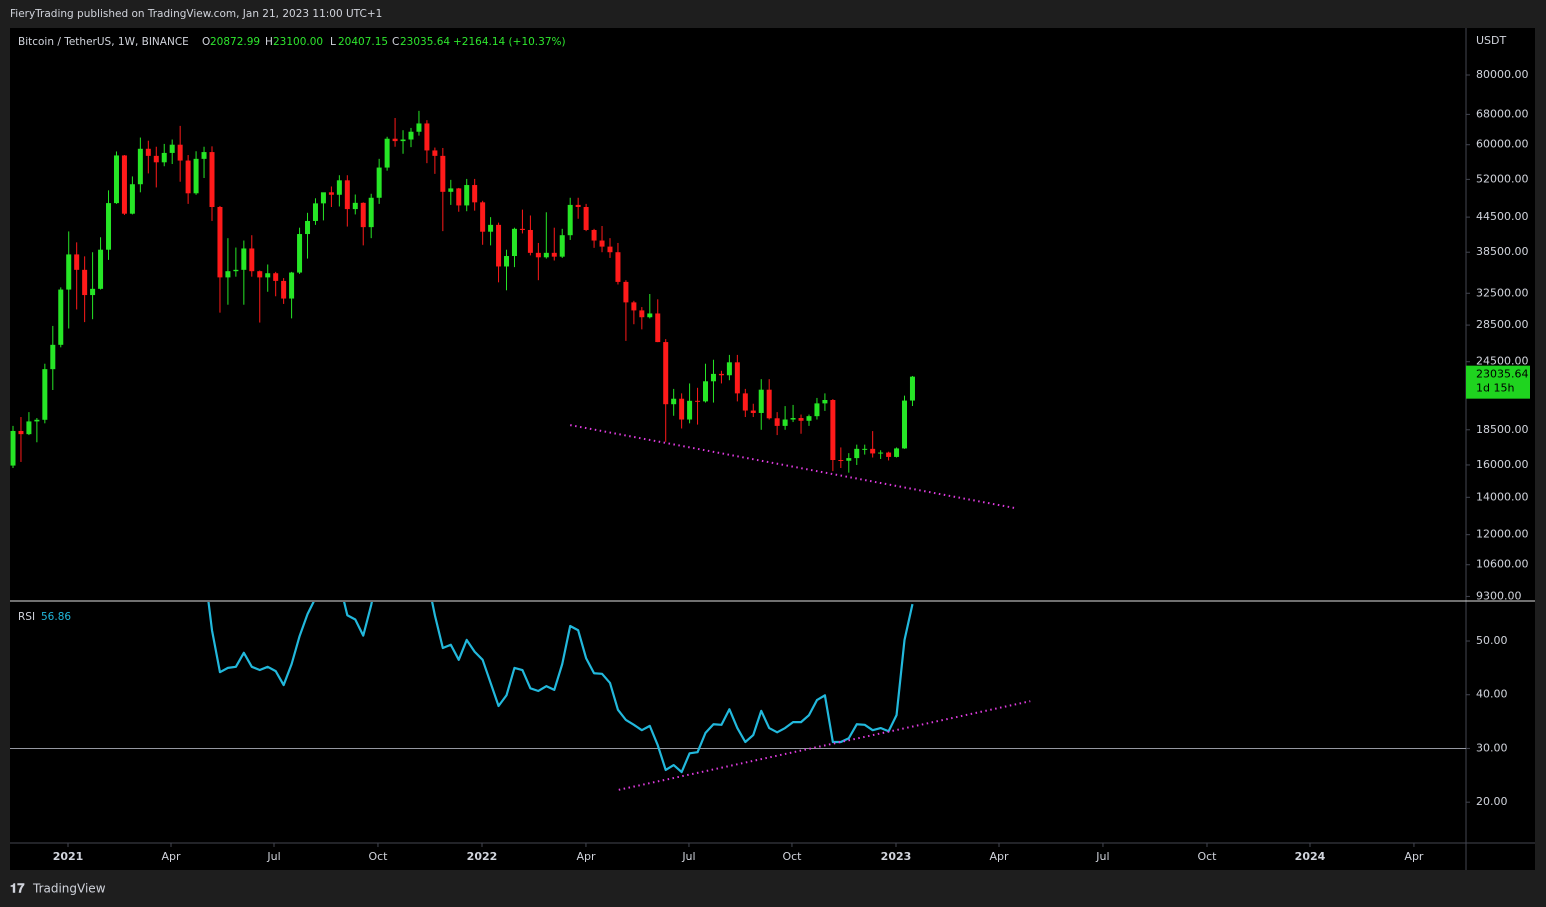  Describe the element at coordinates (333, 42) in the screenshot. I see `ohlc-prefix: L` at that location.